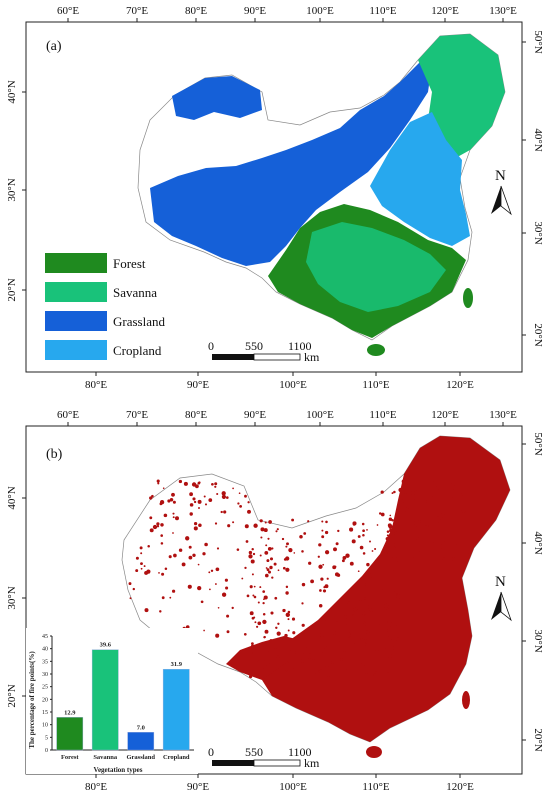 The width and height of the screenshot is (550, 807). Describe the element at coordinates (538, 139) in the screenshot. I see `right-lat-label-a: 40°N` at that location.